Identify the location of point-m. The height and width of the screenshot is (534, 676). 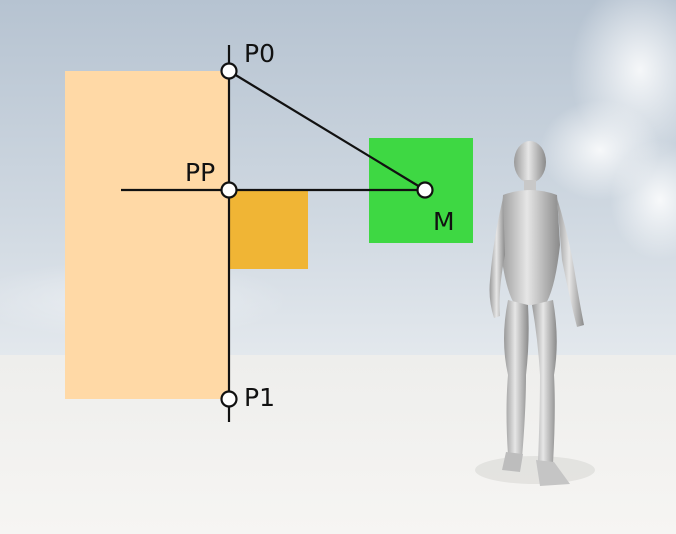
(425, 190).